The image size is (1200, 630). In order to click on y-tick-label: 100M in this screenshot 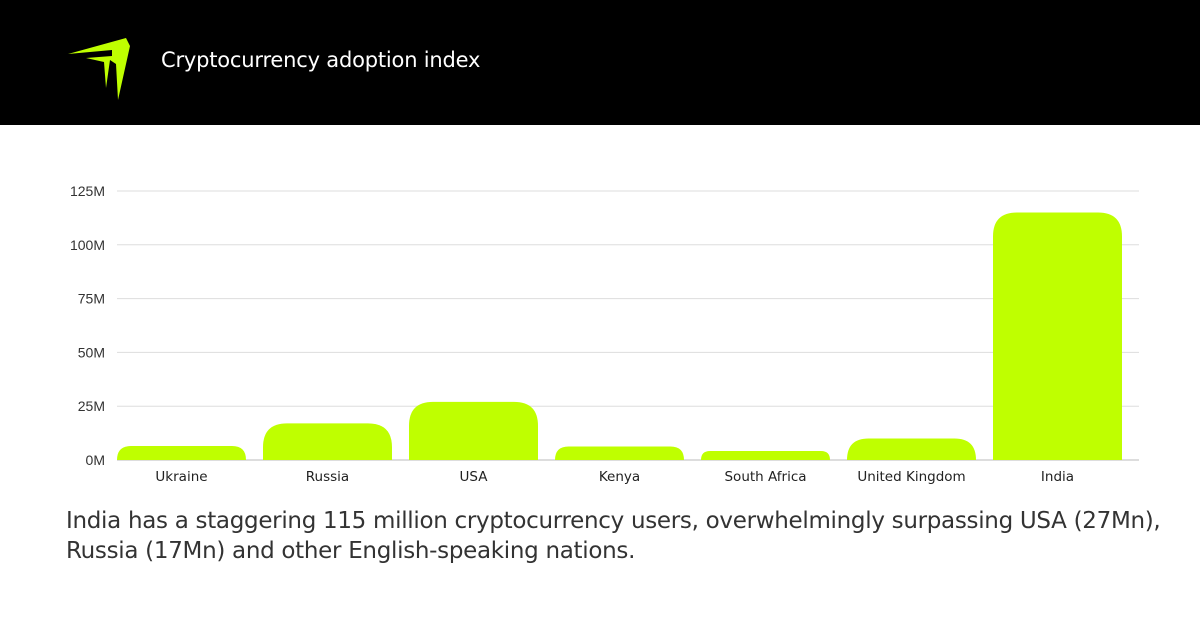, I will do `click(87, 245)`.